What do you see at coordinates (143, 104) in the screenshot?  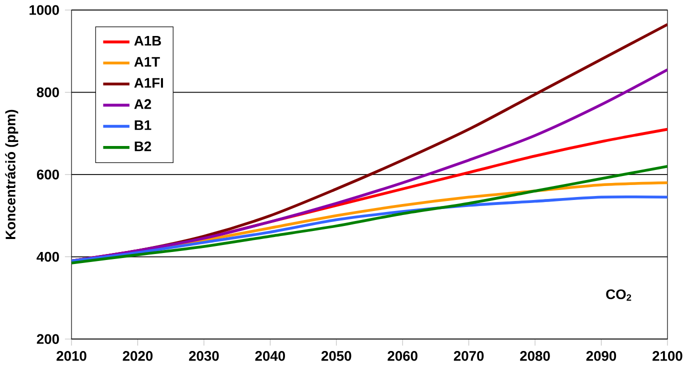 I see `legend-label: A2` at bounding box center [143, 104].